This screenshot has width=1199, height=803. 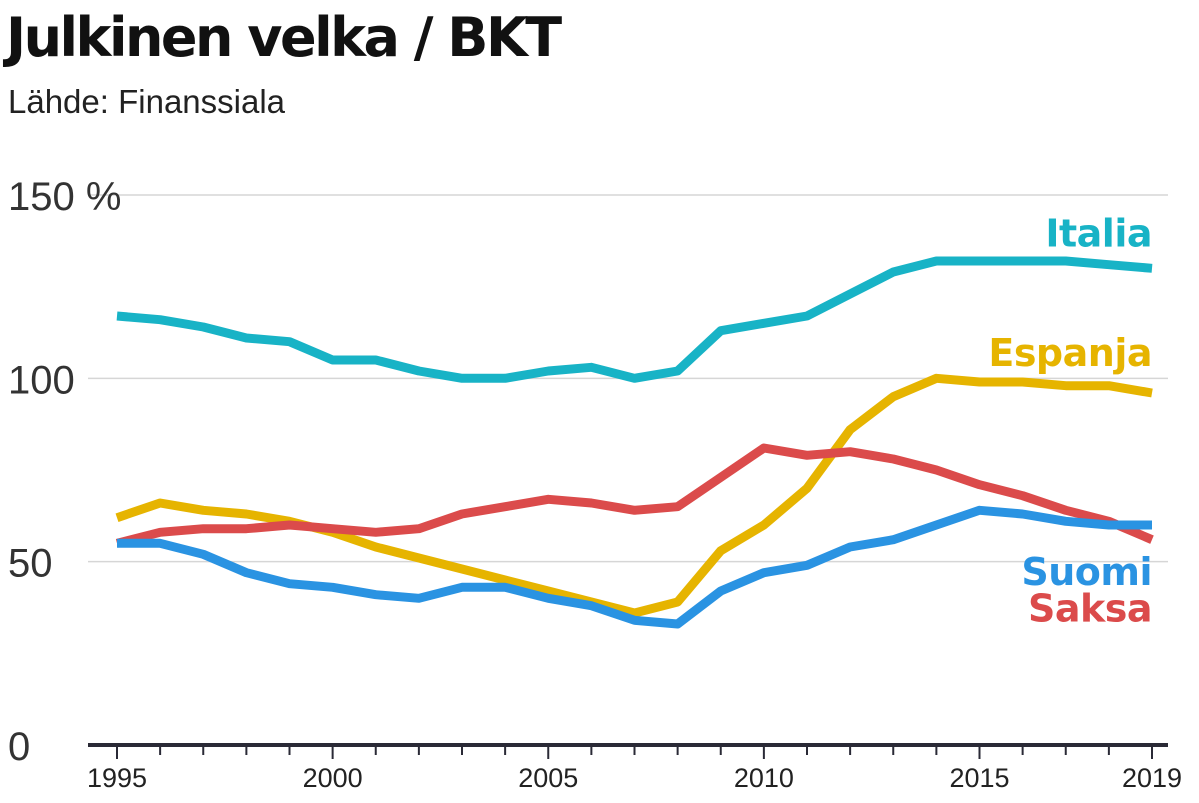 I want to click on x-axis, so click(x=628, y=751).